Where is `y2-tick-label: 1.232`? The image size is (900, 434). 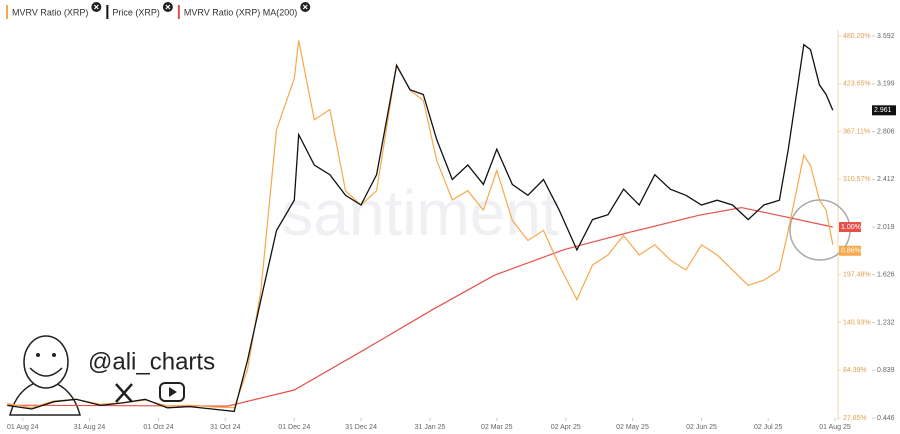 y2-tick-label: 1.232 is located at coordinates (886, 322).